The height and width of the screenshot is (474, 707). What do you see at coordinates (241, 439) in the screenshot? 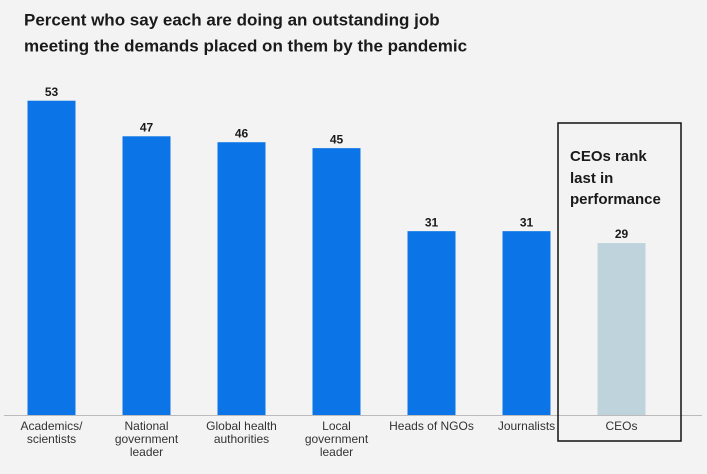
I see `x-tick-label: authorities` at bounding box center [241, 439].